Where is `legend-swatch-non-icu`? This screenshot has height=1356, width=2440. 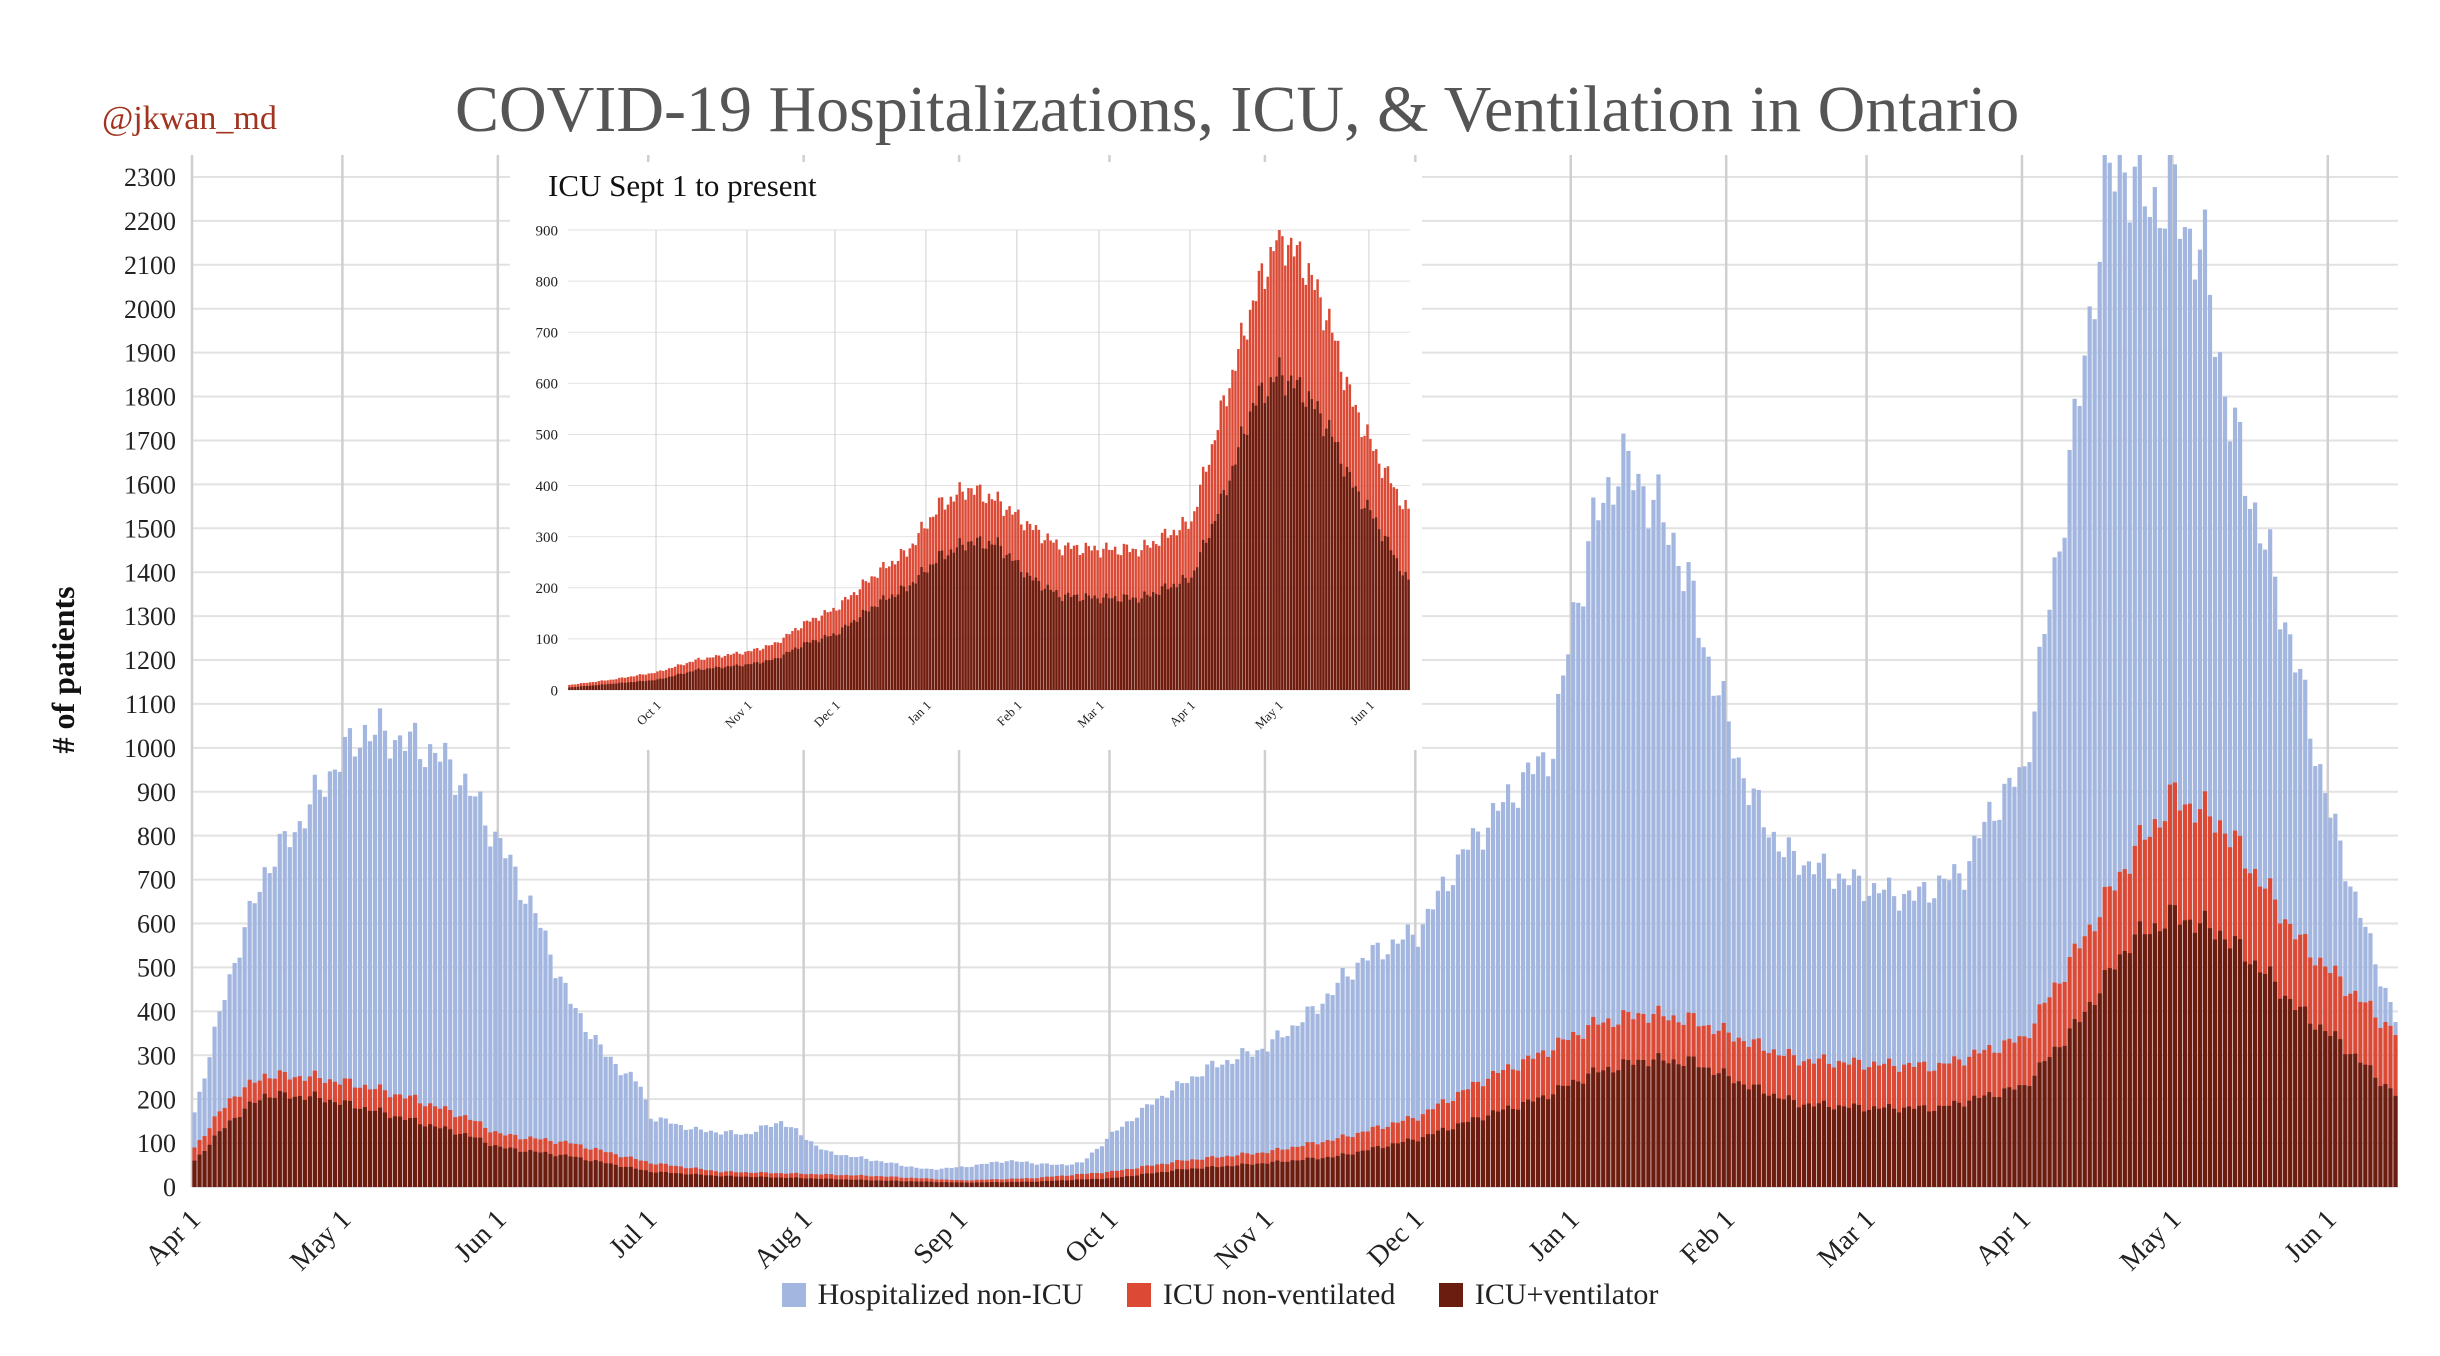 legend-swatch-non-icu is located at coordinates (793, 1295).